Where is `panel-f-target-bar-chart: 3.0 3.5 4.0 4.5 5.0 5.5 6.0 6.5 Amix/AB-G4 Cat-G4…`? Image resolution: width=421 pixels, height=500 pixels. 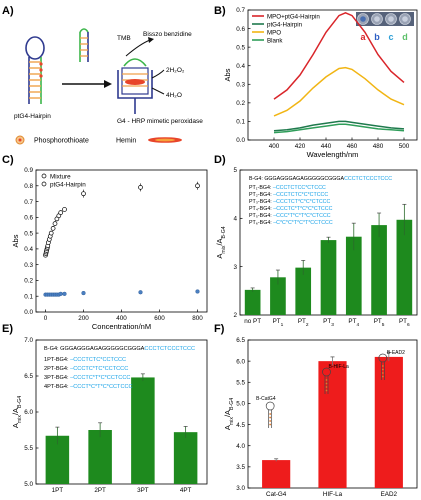 panel-f-target-bar-chart: 3.0 3.5 4.0 4.5 5.0 5.5 6.0 6.5 Amix/AB-G4 Cat-G4… is located at coordinates (320, 417).